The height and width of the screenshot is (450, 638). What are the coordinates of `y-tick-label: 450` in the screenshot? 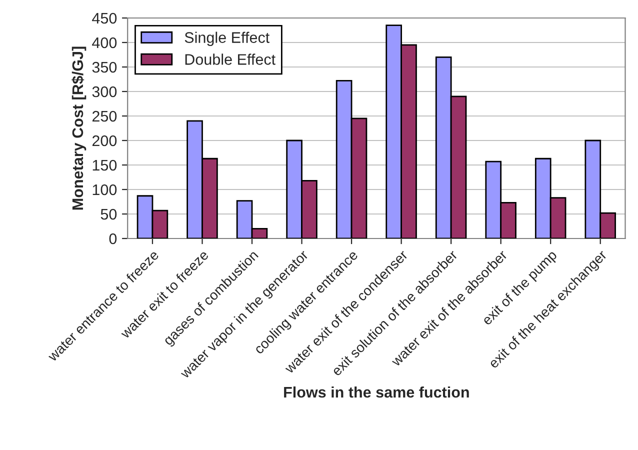 It's located at (104, 18).